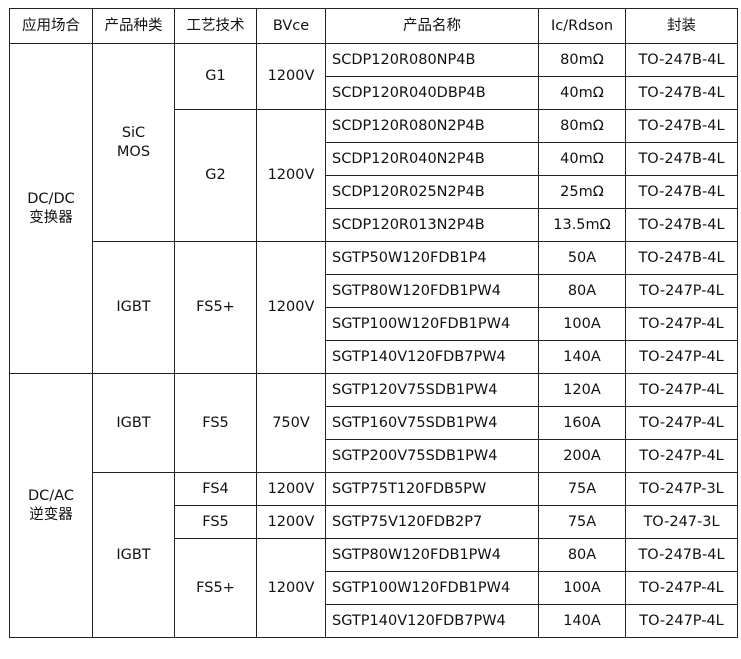 The image size is (741, 659). Describe the element at coordinates (291, 26) in the screenshot. I see `header-bvce: BVce` at that location.